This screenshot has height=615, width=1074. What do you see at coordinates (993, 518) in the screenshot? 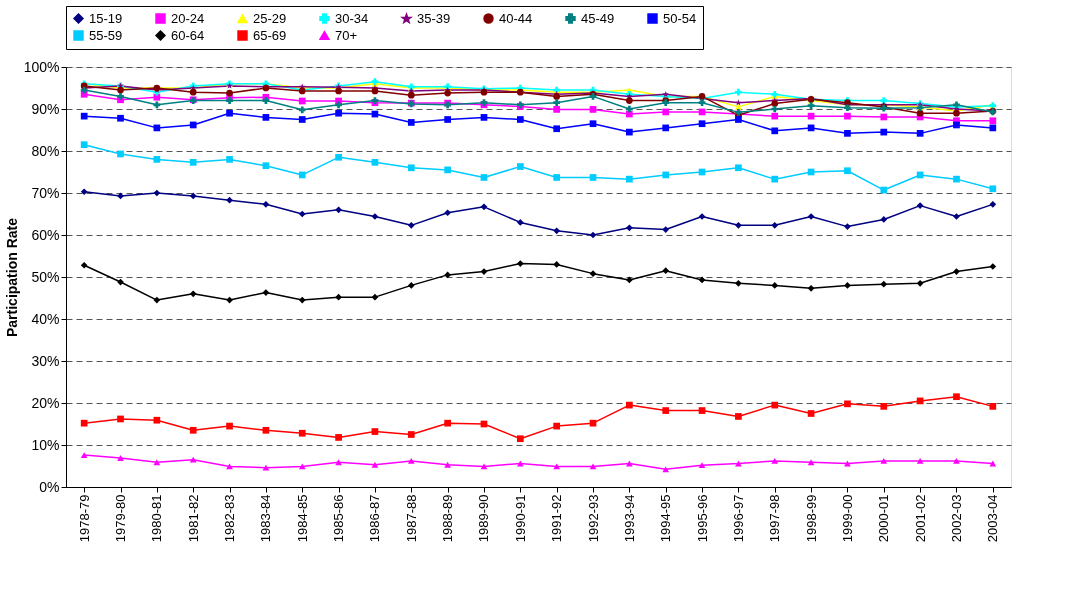
I see `x-tick-label: 2003-04` at bounding box center [993, 518].